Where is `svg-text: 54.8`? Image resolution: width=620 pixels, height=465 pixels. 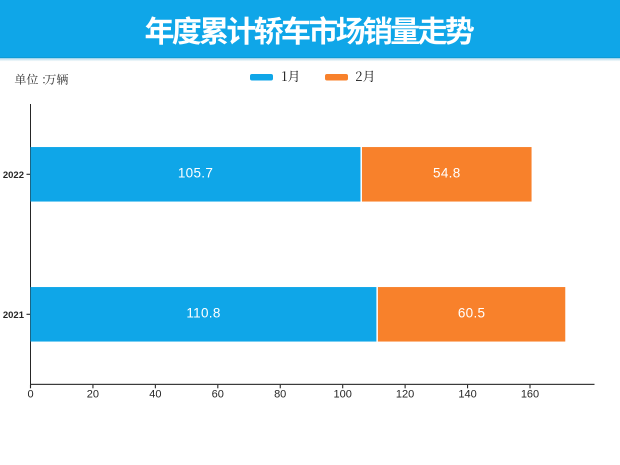 svg-text: 54.8 is located at coordinates (446, 172).